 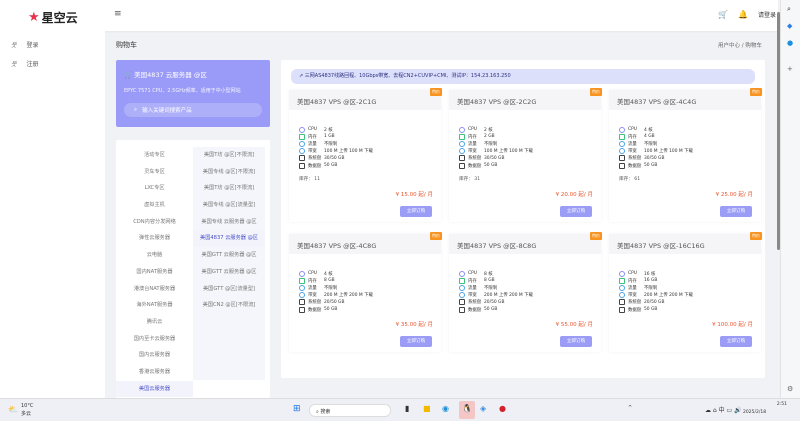 What do you see at coordinates (723, 14) in the screenshot?
I see `cart-icon: 🛒` at bounding box center [723, 14].